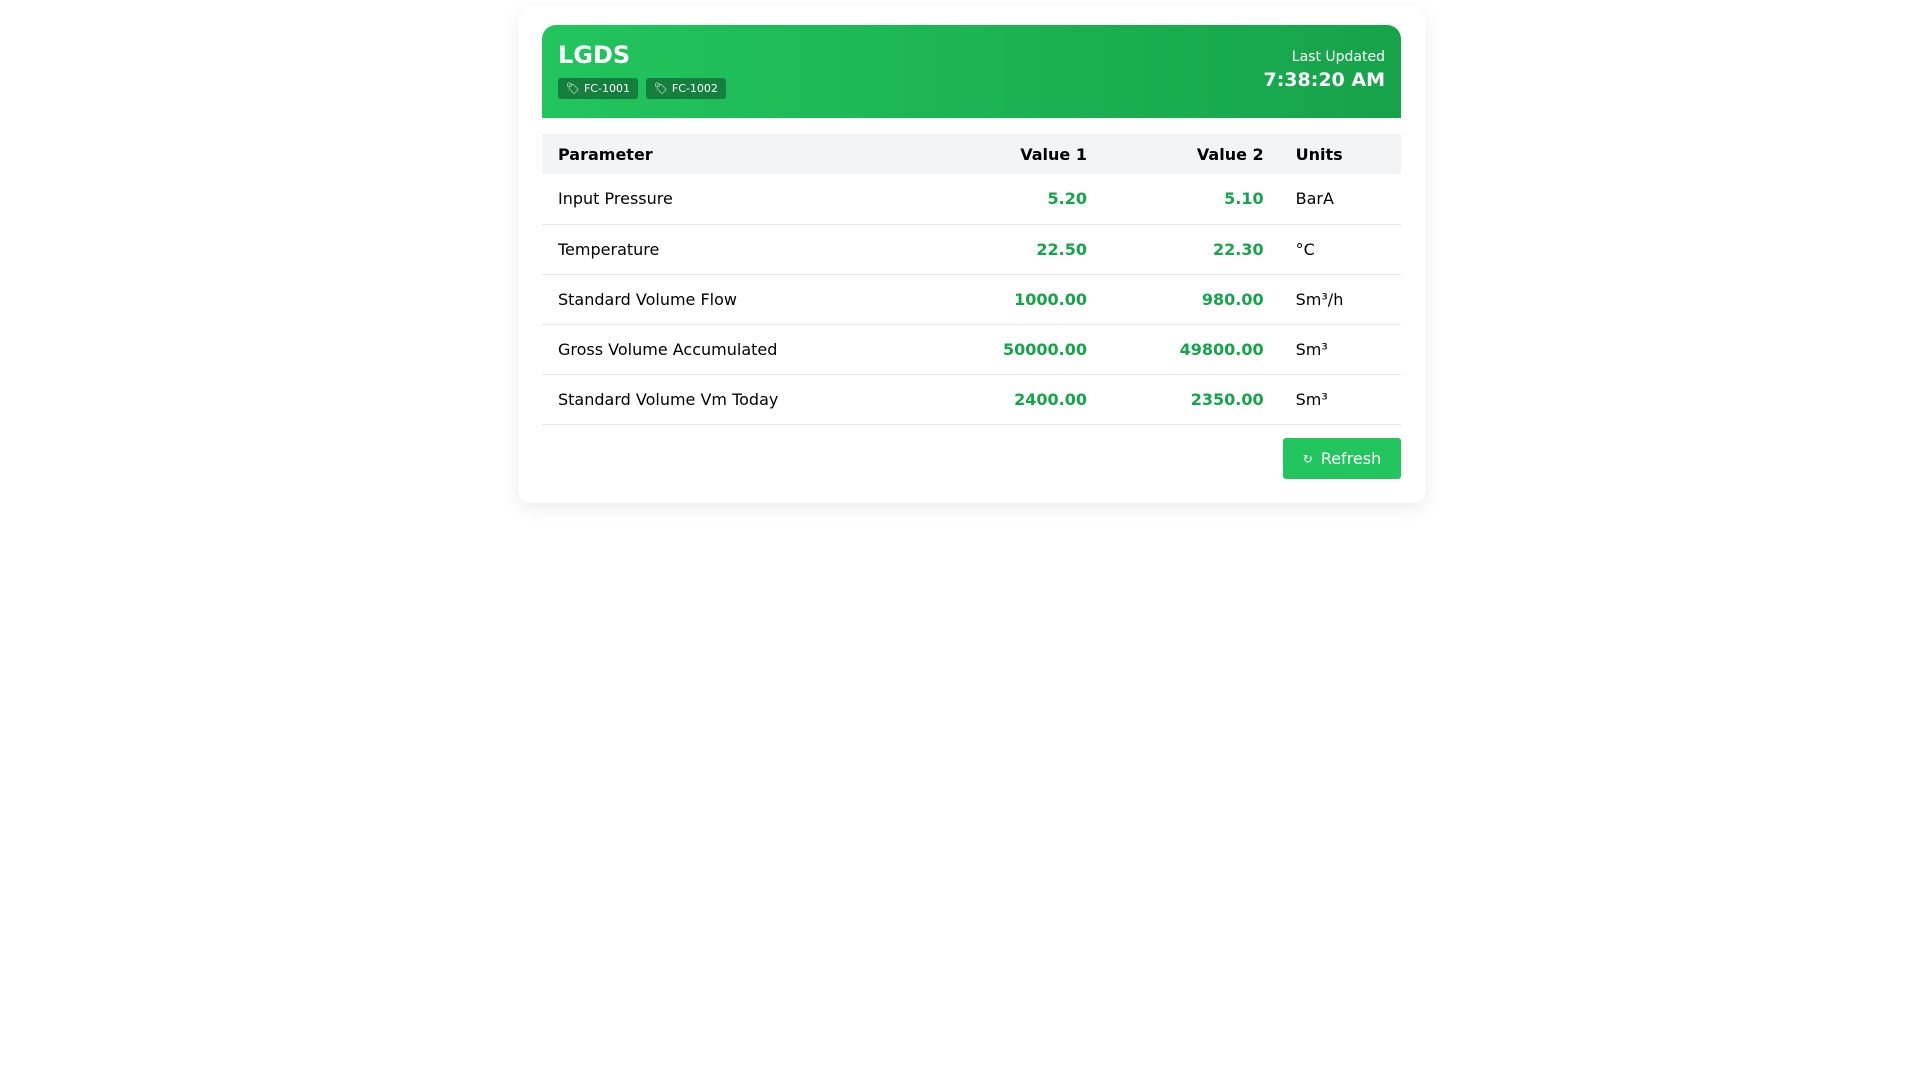 This screenshot has width=1920, height=1080. Describe the element at coordinates (1191, 154) in the screenshot. I see `column-header: Value 2` at that location.